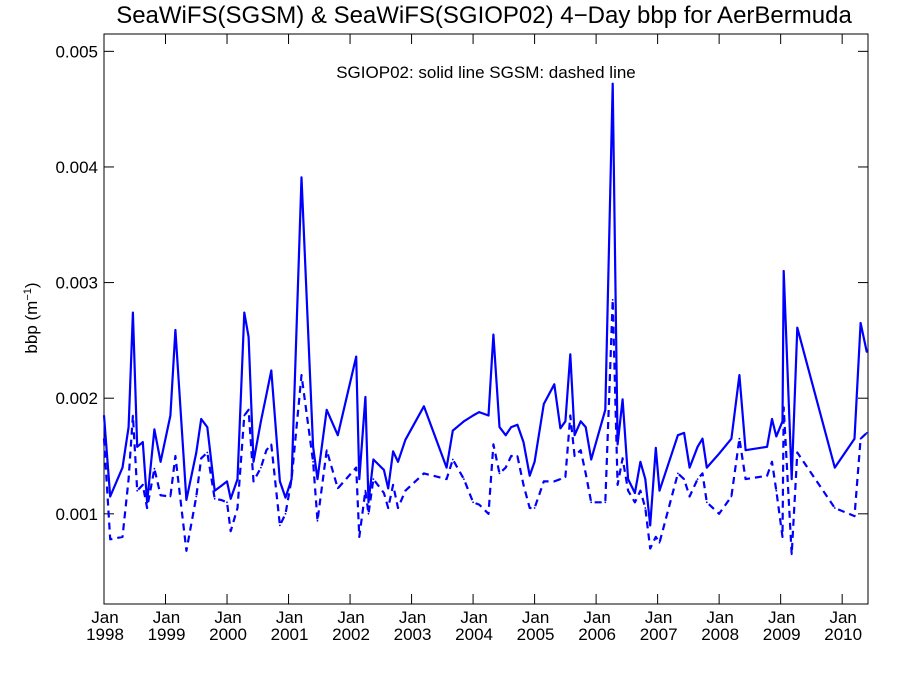  I want to click on y-axis-label-main: bbp (m, so click(31, 327).